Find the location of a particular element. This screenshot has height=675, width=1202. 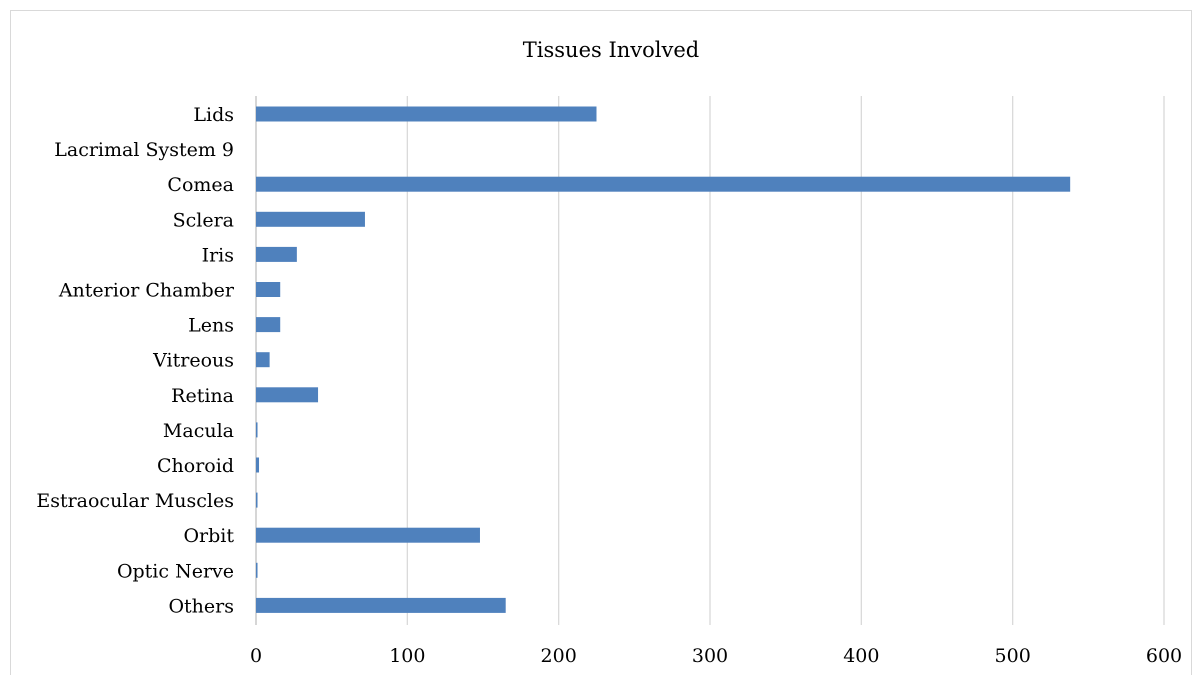

x-tick-label: 300 is located at coordinates (710, 656).